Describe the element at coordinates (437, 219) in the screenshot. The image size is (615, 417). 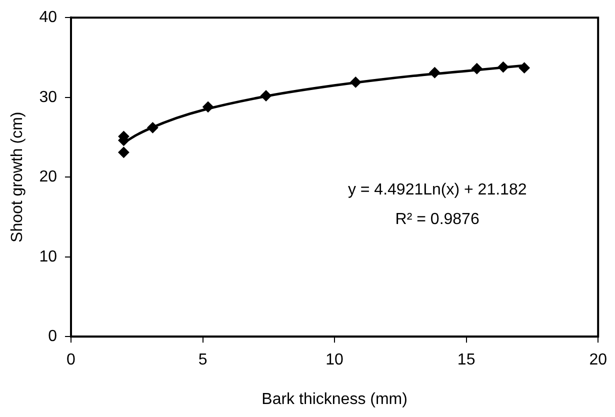
I see `annotation: R² = 0.9876` at that location.